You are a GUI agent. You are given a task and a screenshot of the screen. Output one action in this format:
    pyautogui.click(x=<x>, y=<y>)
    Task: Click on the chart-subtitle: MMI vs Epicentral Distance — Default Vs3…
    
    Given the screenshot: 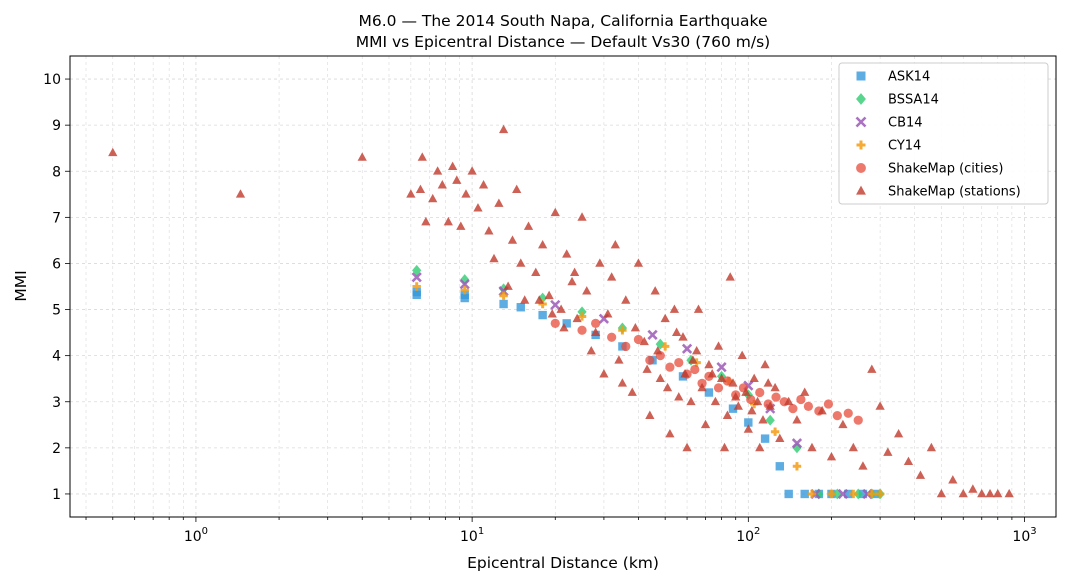 What is the action you would take?
    pyautogui.click(x=563, y=42)
    